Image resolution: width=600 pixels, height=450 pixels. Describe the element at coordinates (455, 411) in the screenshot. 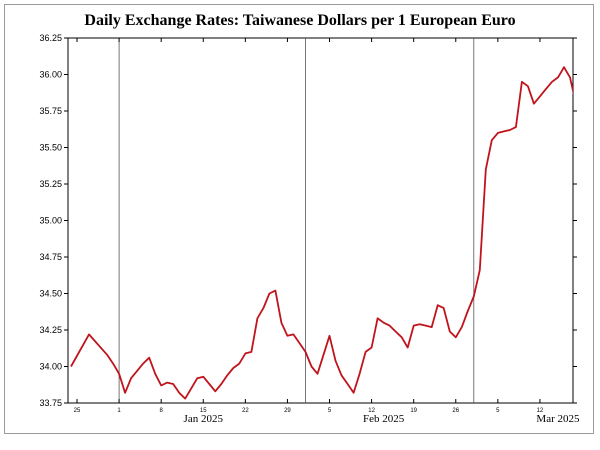

I see `x-tick-label: 26` at that location.